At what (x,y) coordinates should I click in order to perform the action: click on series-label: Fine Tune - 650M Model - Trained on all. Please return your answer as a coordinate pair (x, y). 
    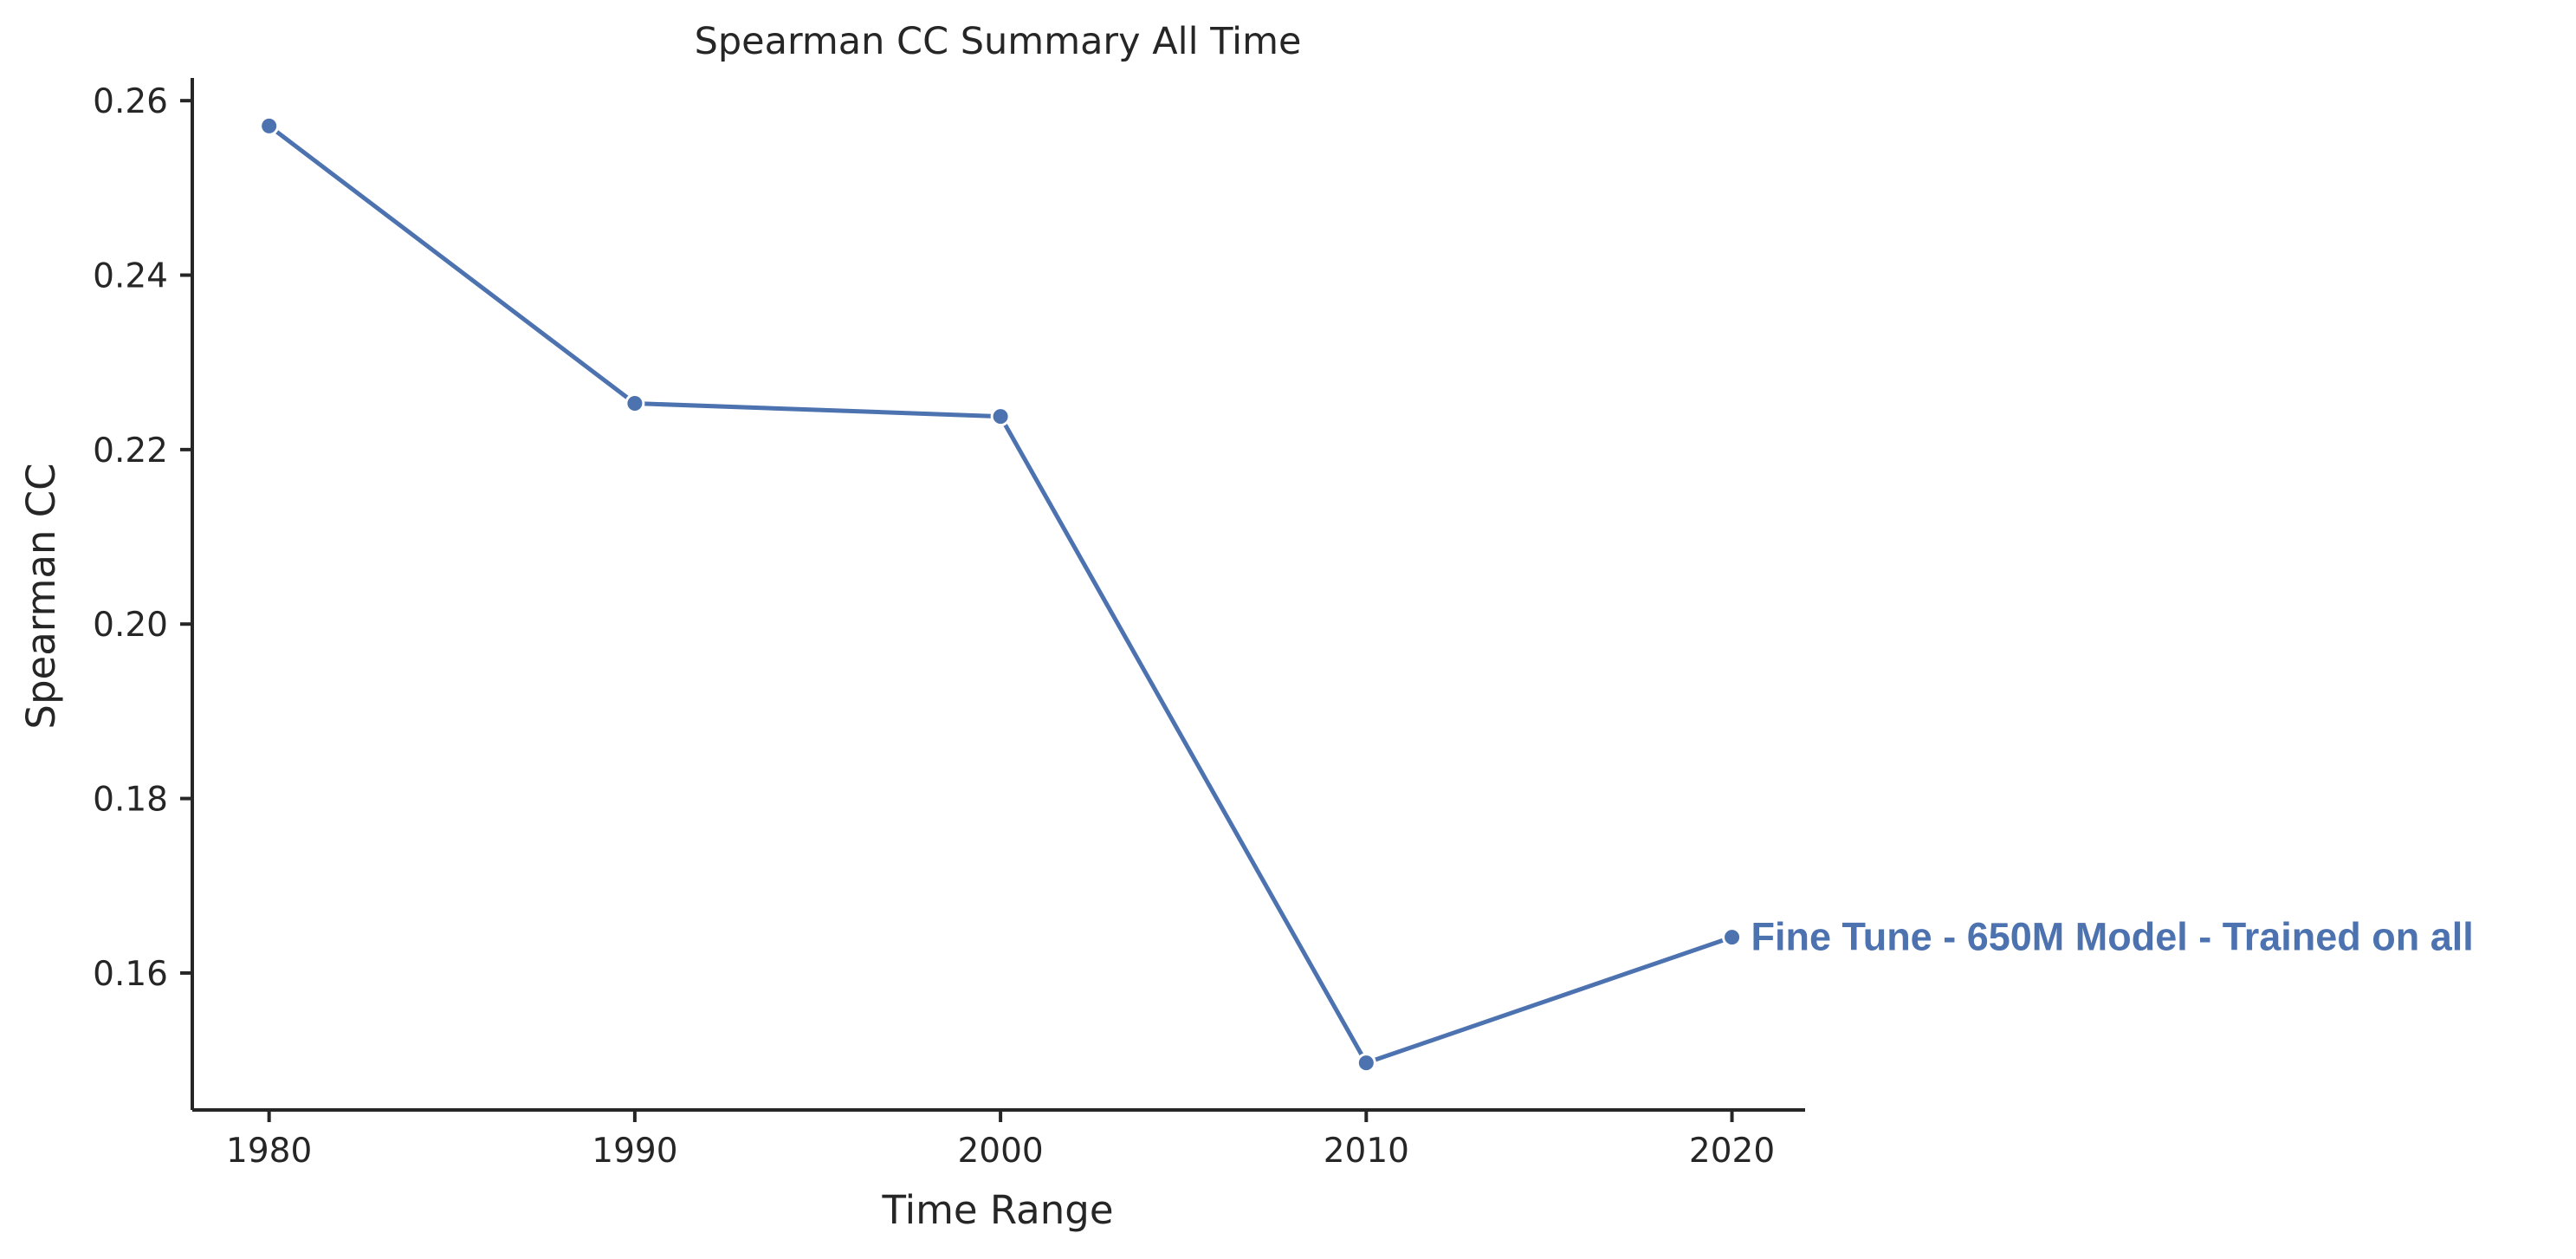
    Looking at the image, I should click on (2112, 937).